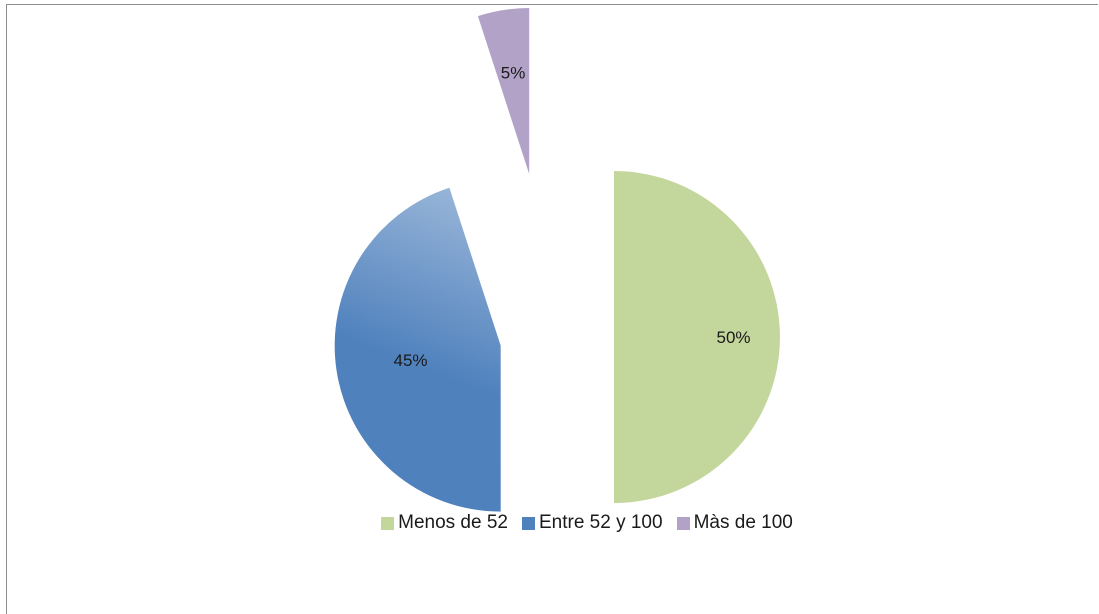  Describe the element at coordinates (600, 522) in the screenshot. I see `legend-label: Entre 52 y 100` at that location.